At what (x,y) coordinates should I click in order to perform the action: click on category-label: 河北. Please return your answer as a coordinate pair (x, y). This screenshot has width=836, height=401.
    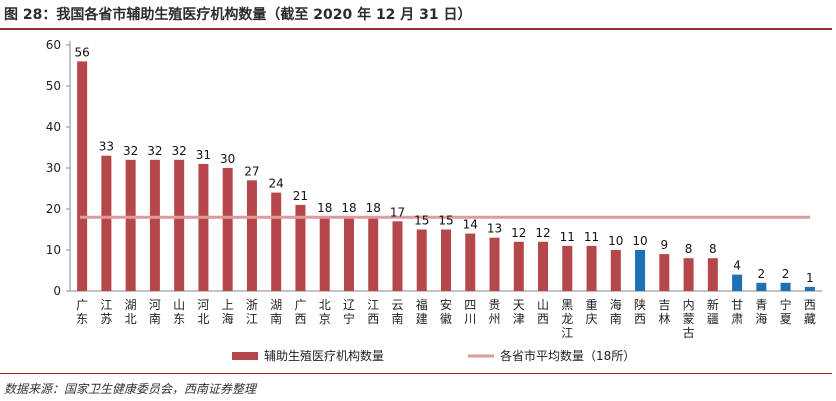
    Looking at the image, I should click on (203, 312).